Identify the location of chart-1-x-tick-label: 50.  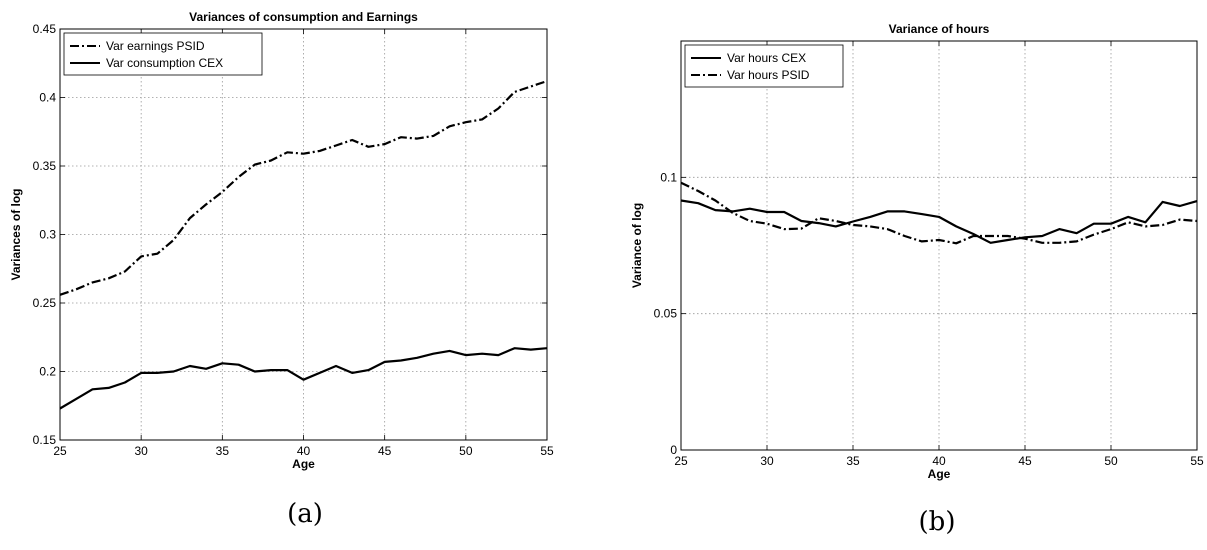
(466, 451).